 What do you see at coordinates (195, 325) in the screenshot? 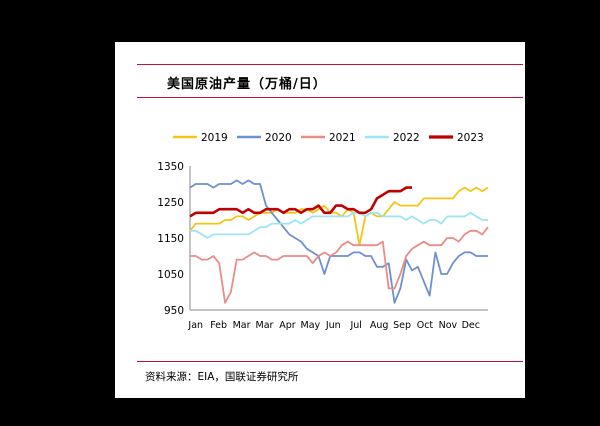
I see `x-tick-label: Jan` at bounding box center [195, 325].